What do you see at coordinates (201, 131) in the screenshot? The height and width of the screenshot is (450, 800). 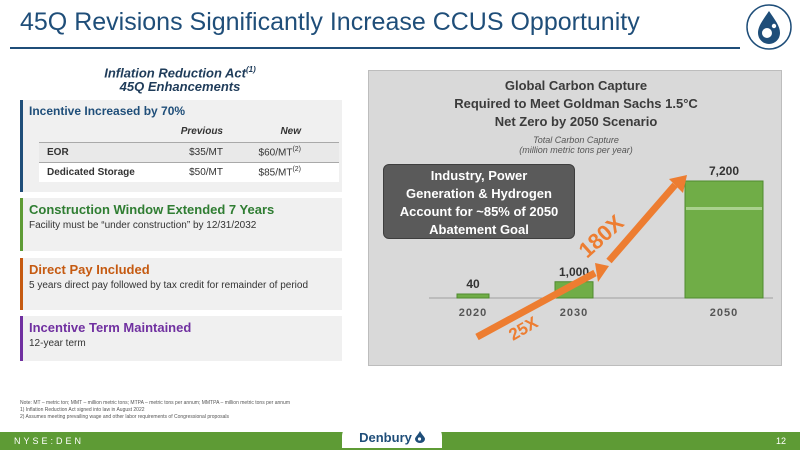 I see `col-header-previous: Previous` at bounding box center [201, 131].